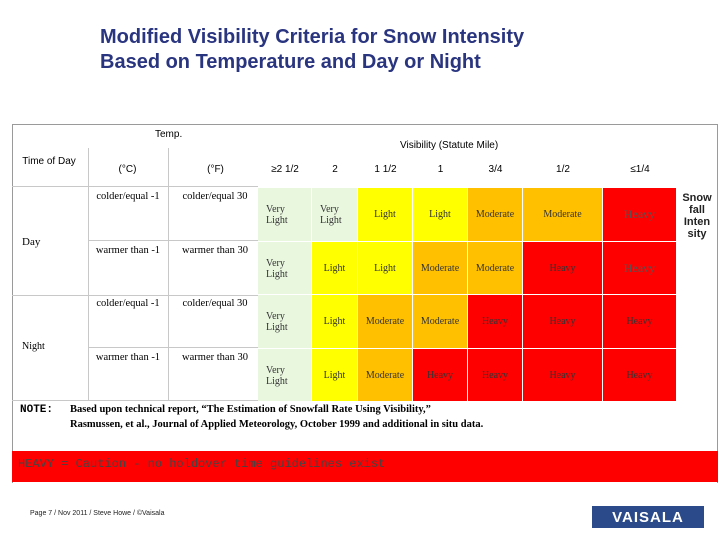  What do you see at coordinates (33, 346) in the screenshot?
I see `night-label: Night` at bounding box center [33, 346].